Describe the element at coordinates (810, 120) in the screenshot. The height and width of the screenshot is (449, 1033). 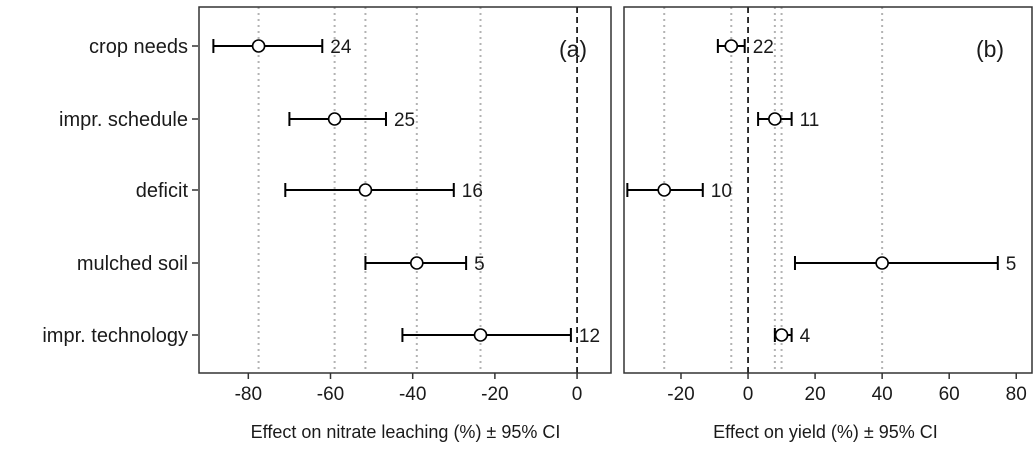
I see `sample-size-label: 11` at that location.